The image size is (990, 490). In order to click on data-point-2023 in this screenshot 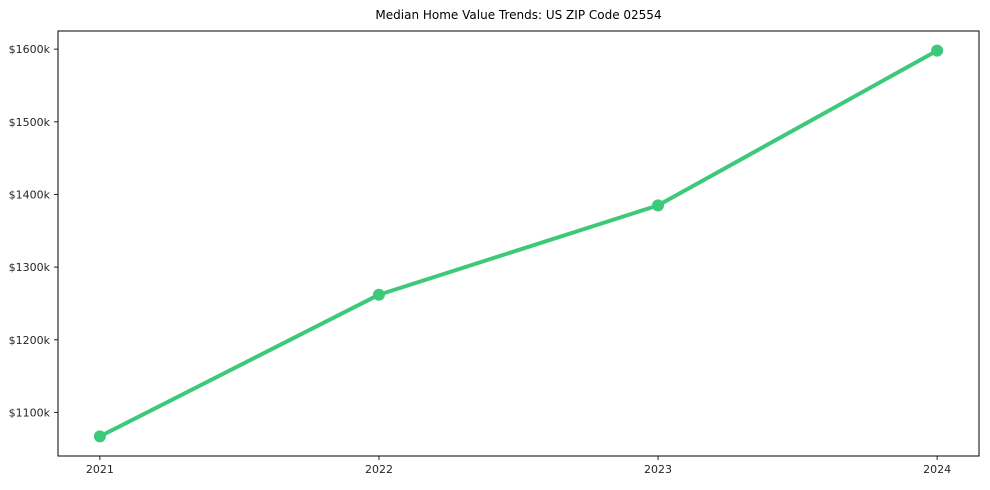, I will do `click(658, 205)`.